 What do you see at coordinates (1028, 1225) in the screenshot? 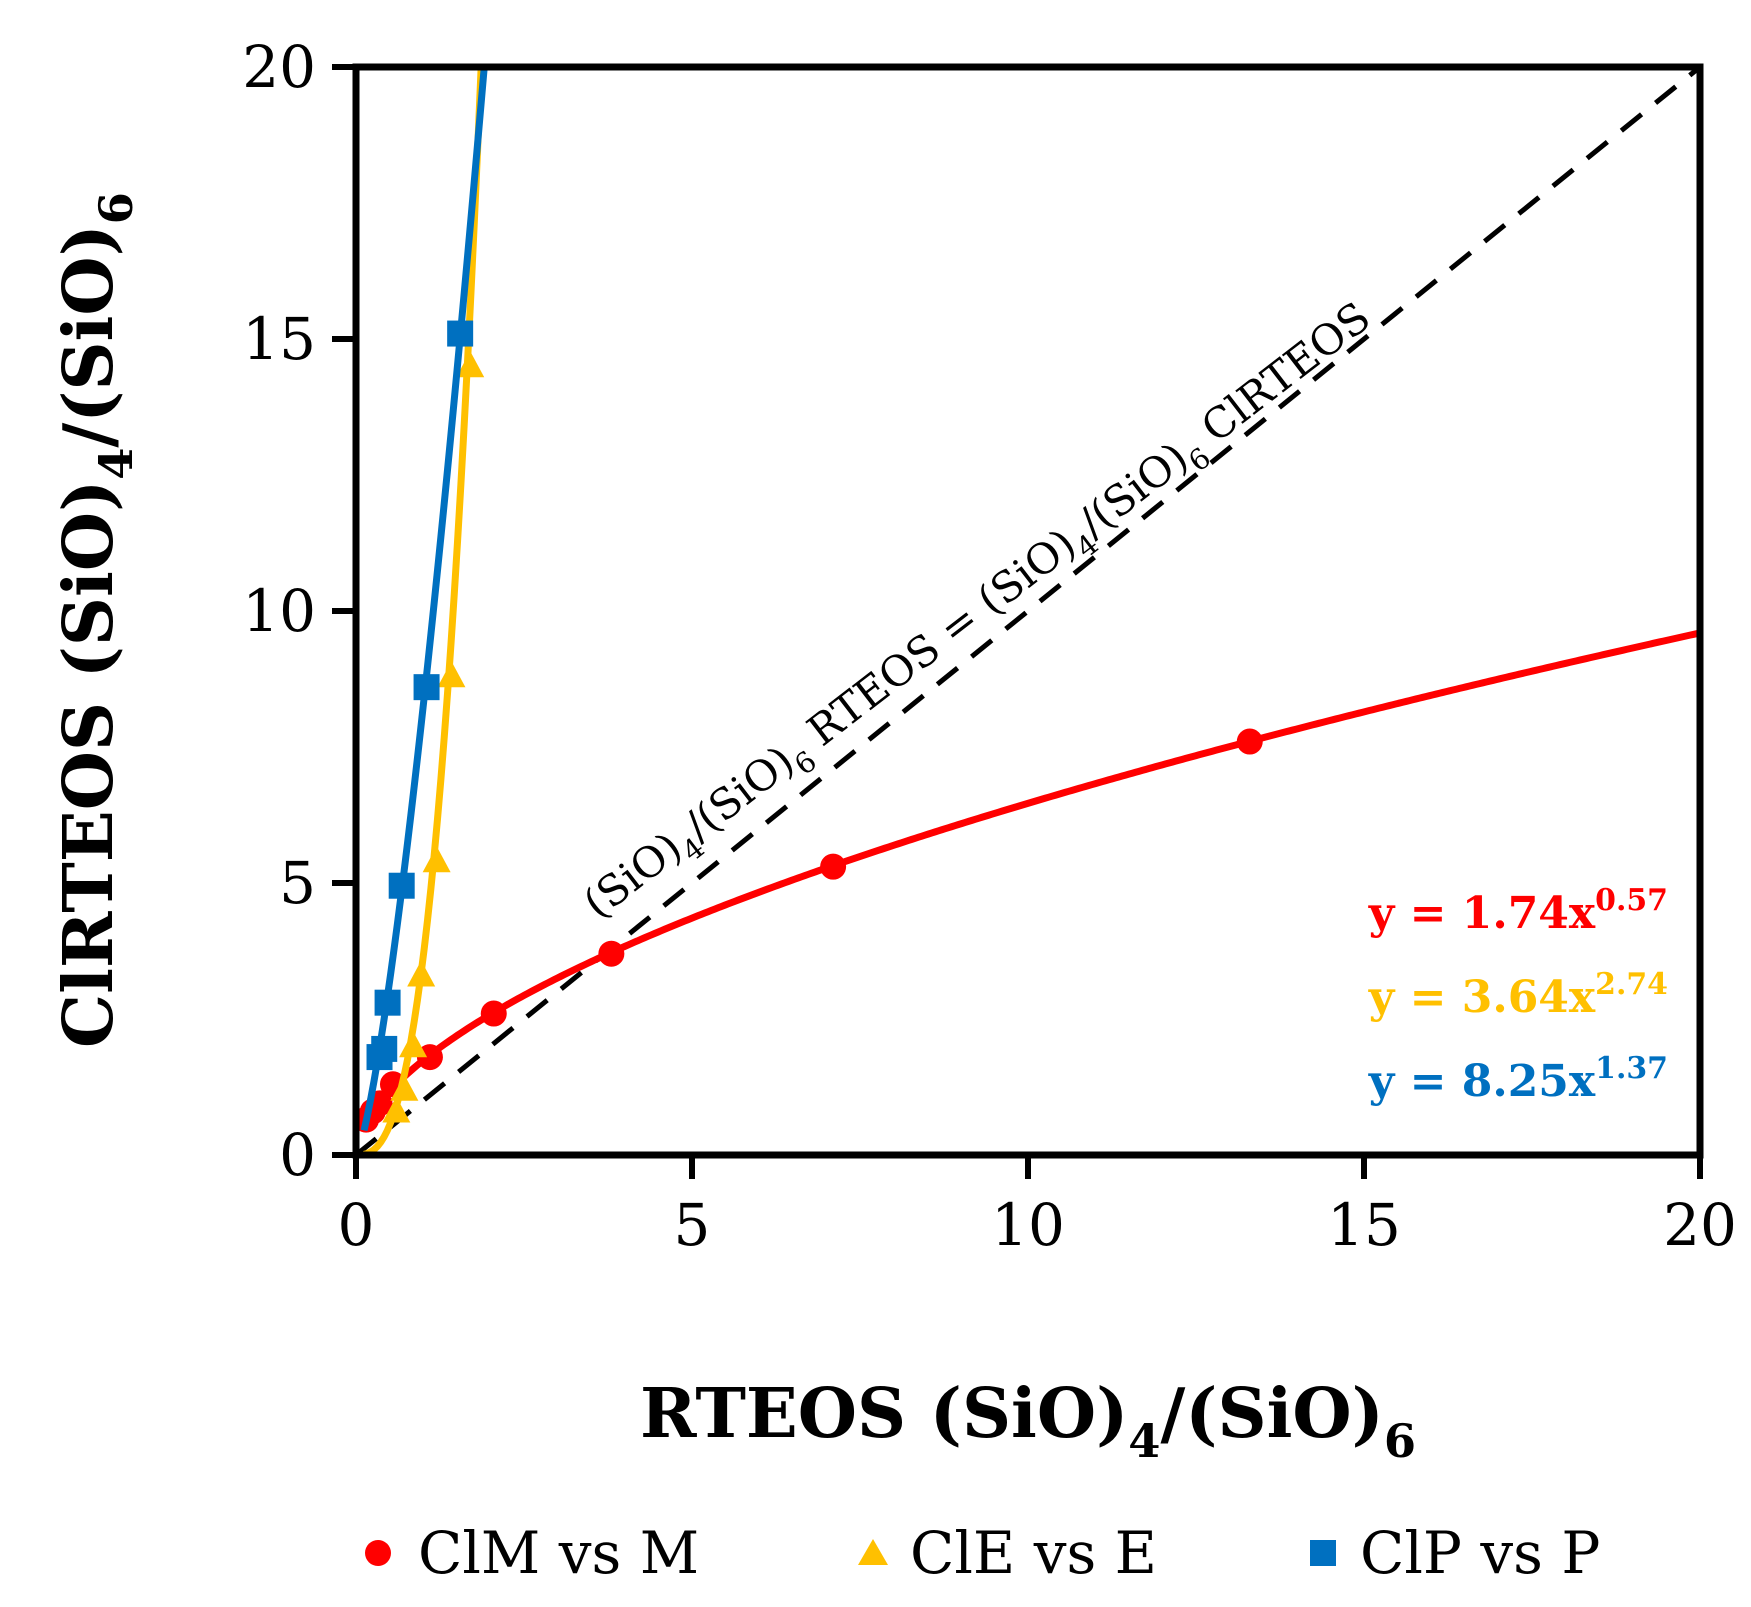
I see `x-tick-label: 10` at bounding box center [1028, 1225].